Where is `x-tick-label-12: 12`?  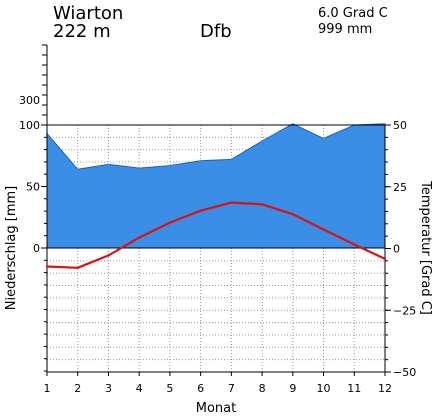 x-tick-label-12: 12 is located at coordinates (385, 388).